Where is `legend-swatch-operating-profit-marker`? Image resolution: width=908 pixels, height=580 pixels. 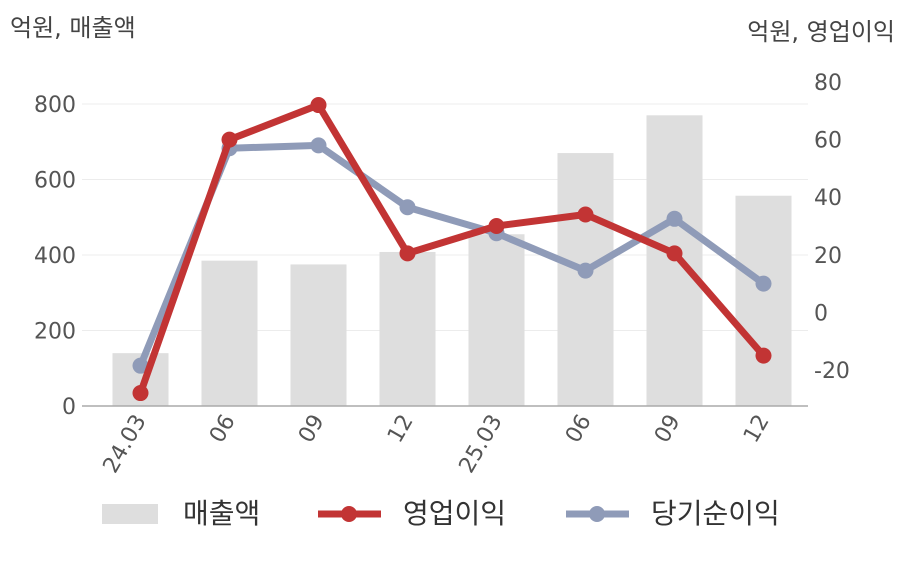 legend-swatch-operating-profit-marker is located at coordinates (349, 514).